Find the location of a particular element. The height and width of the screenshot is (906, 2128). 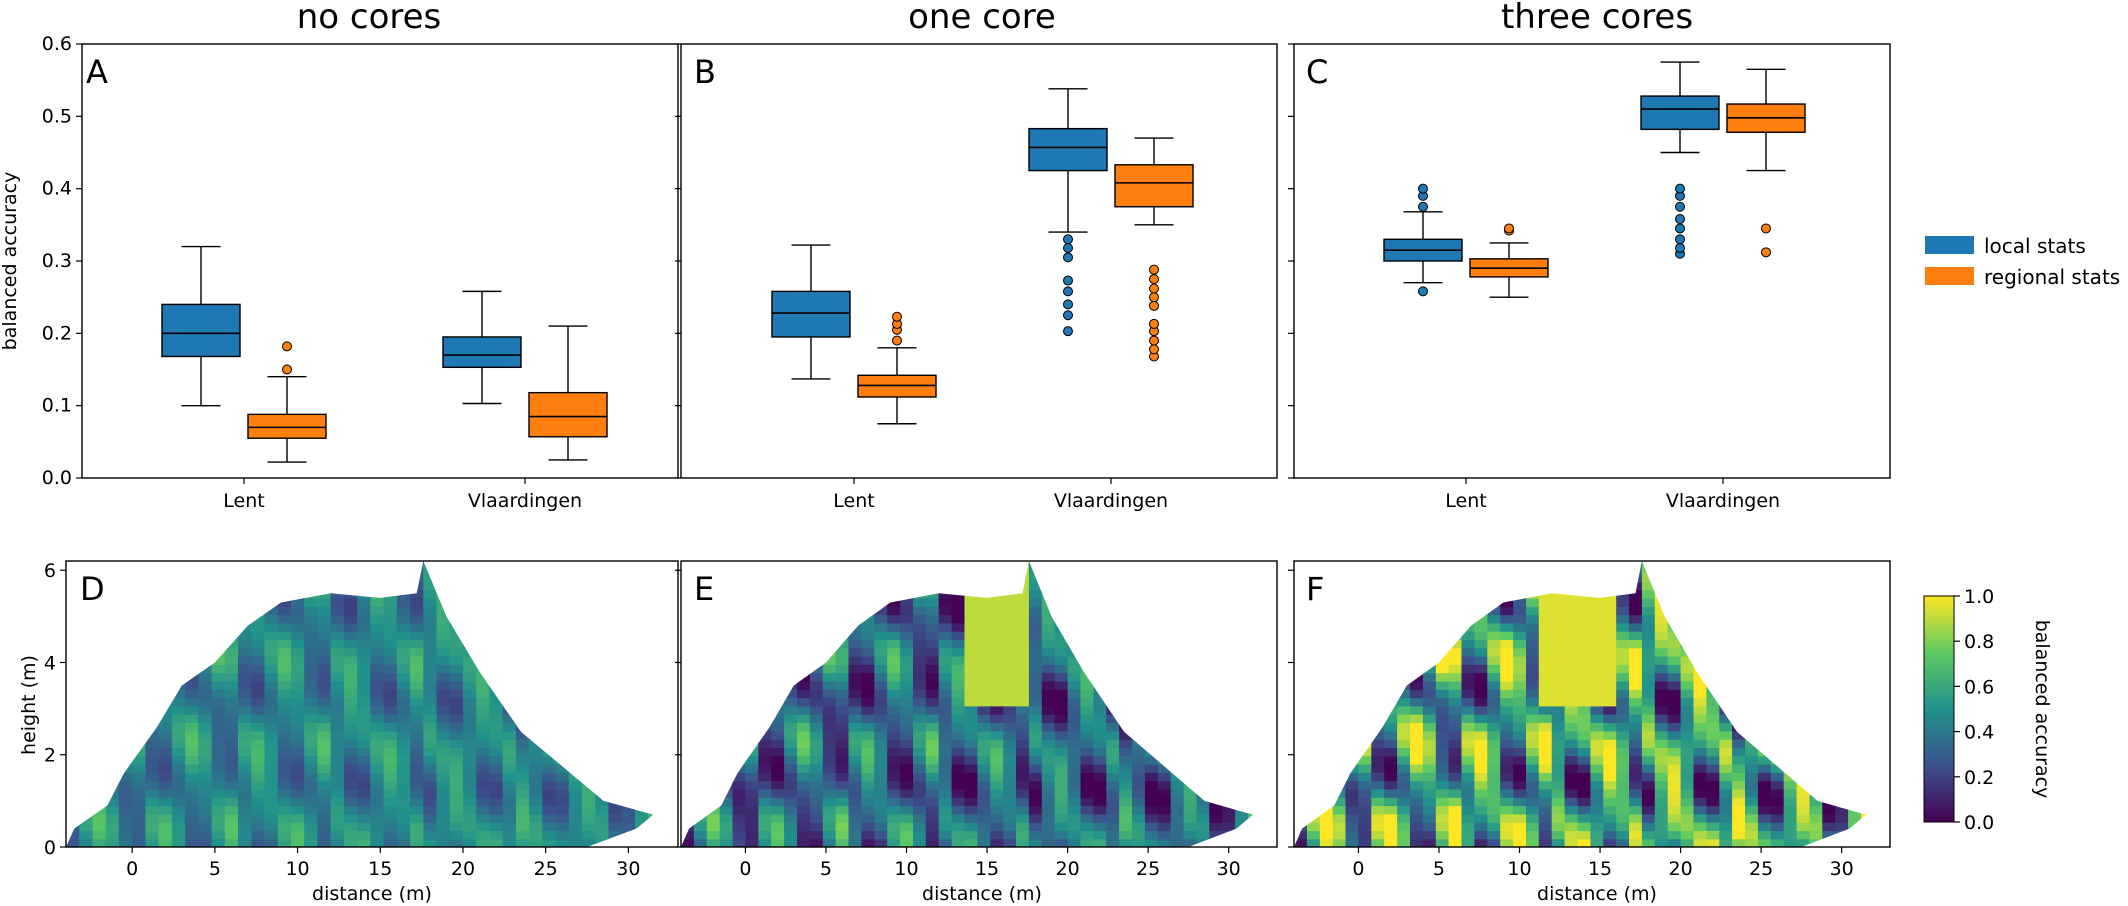

panel-f: 0 5 10 15 20 25 30 F distance (m) is located at coordinates (1589, 732).